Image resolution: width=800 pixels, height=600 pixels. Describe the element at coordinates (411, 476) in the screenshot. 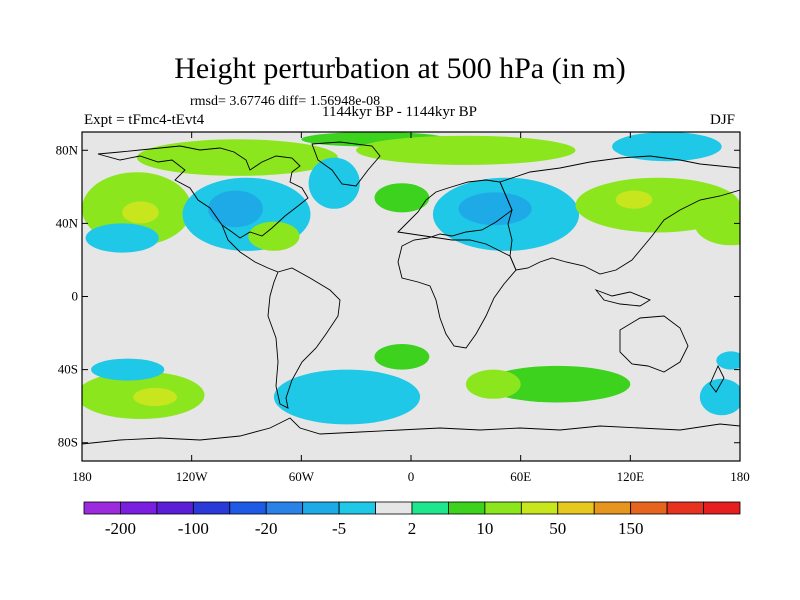

I see `lon-tick-label: 0` at that location.